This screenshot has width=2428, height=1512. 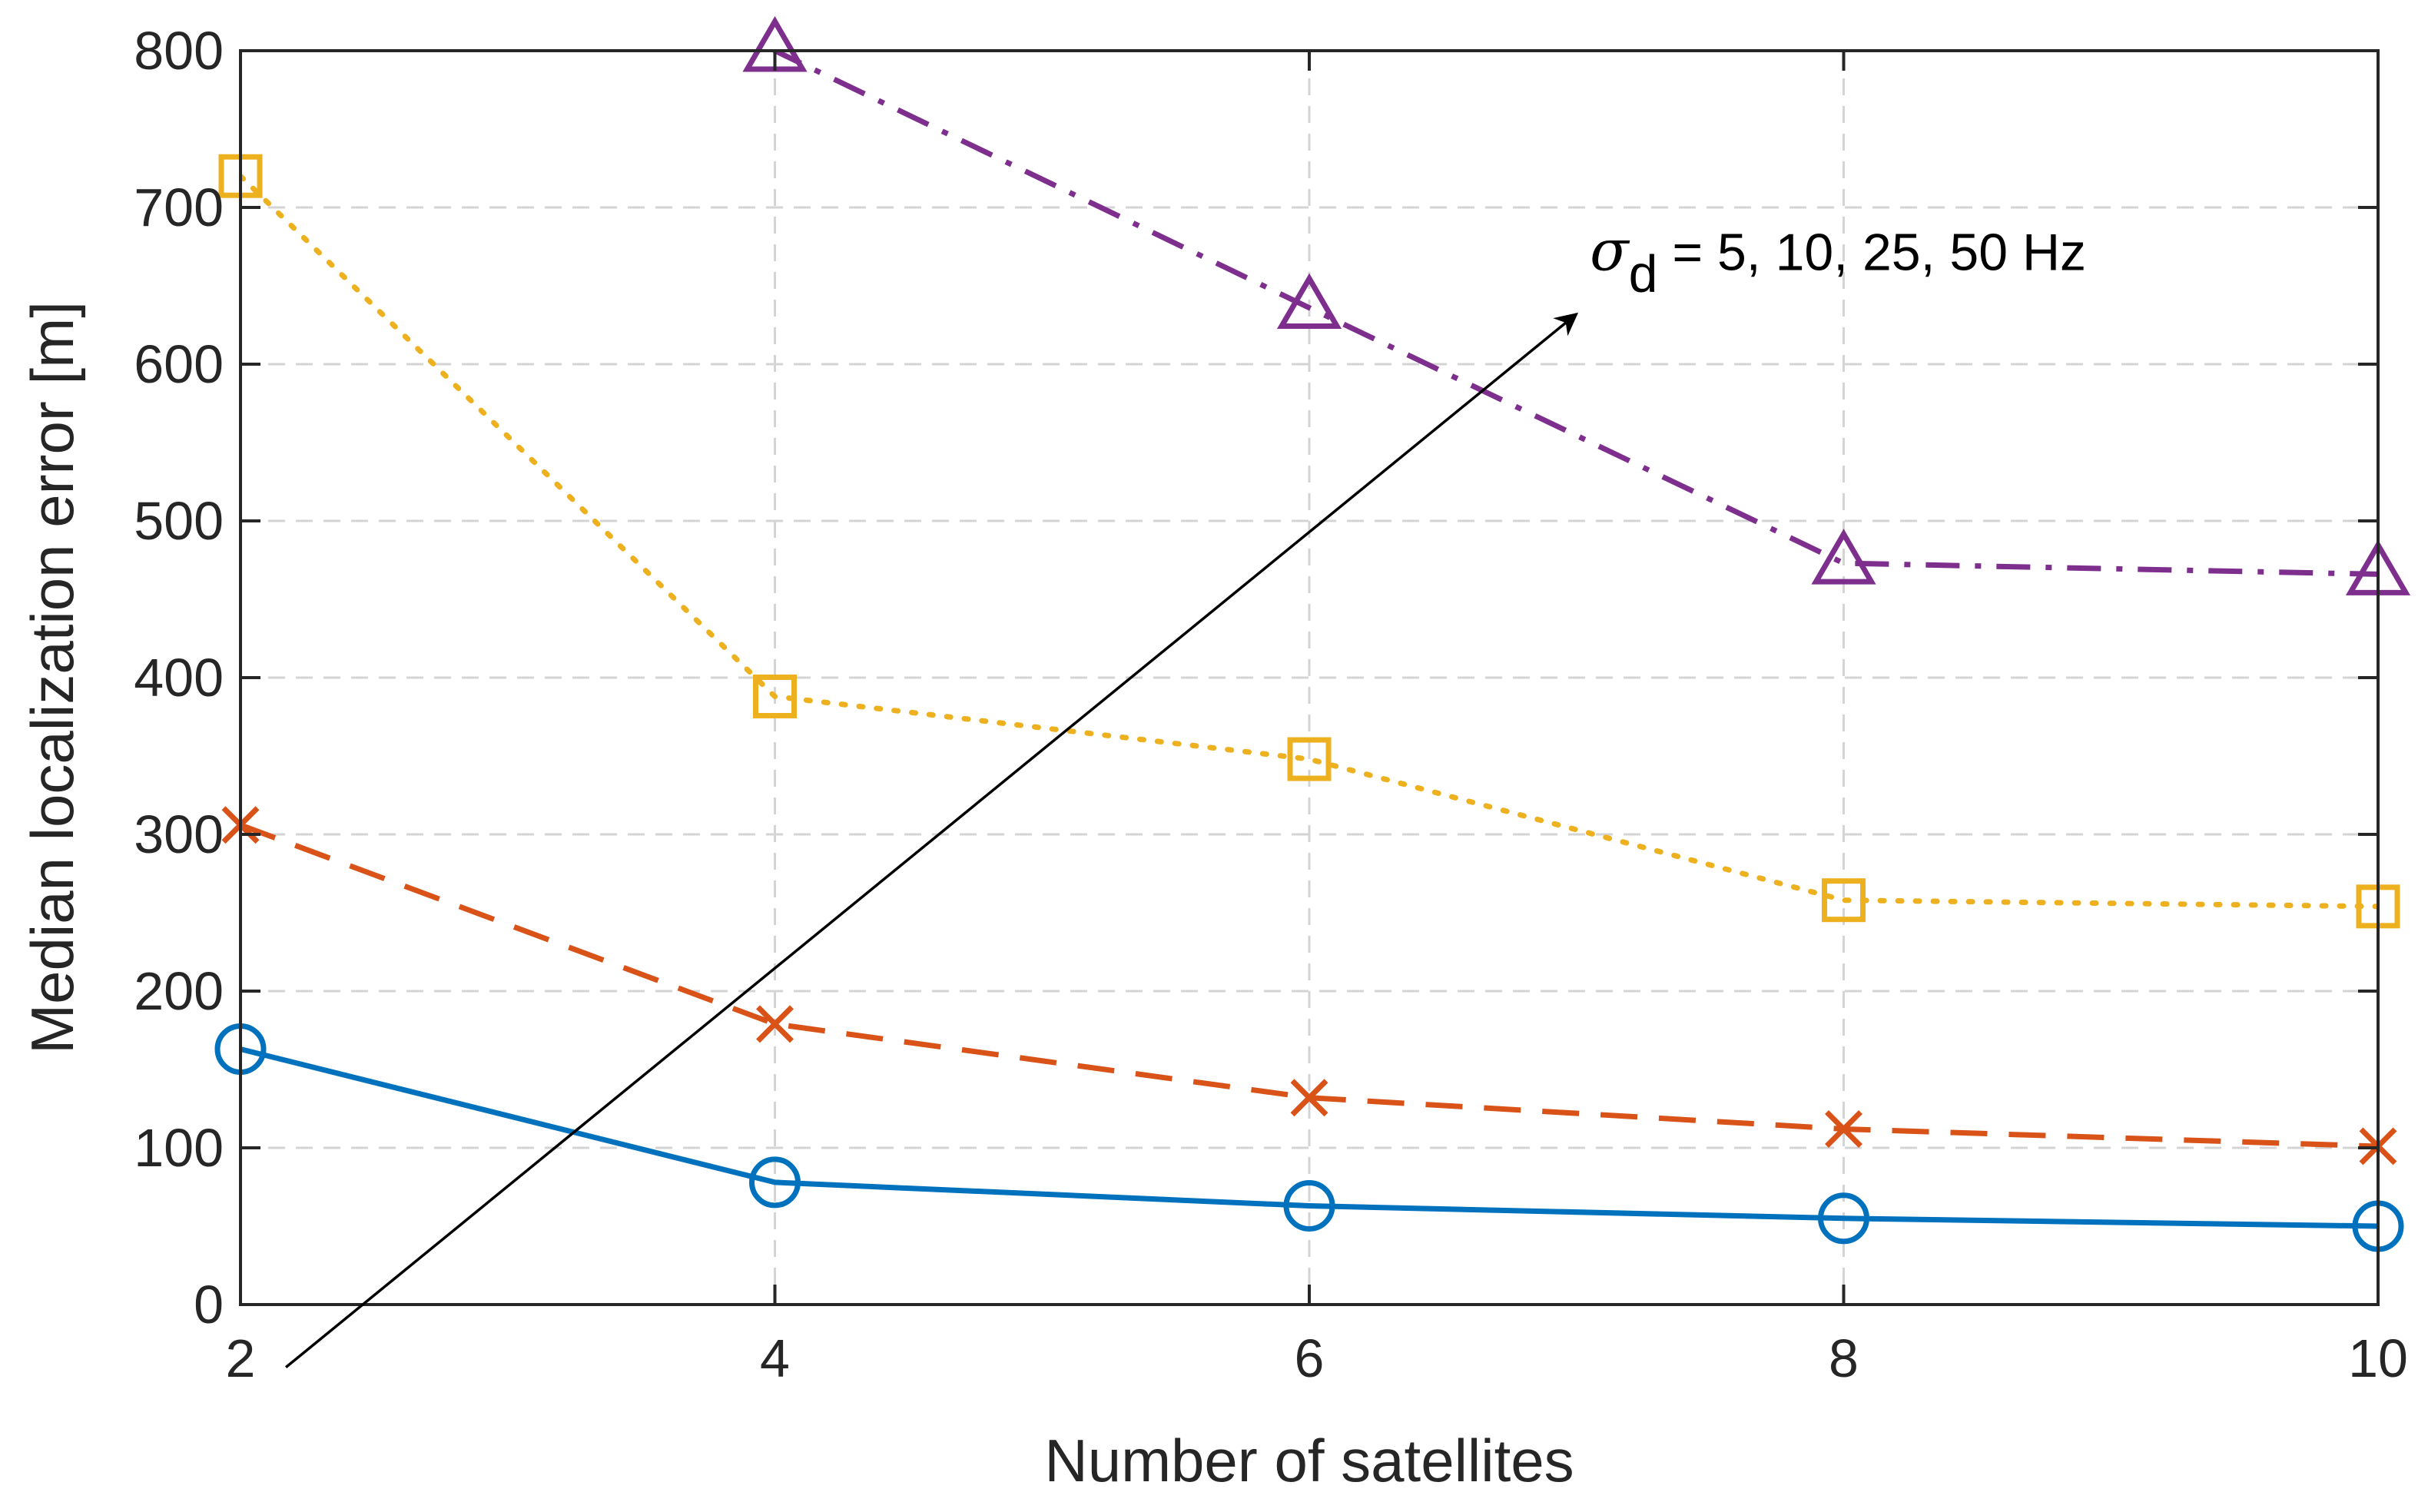 I want to click on y-axis-title: Median localization error [m], so click(x=52, y=677).